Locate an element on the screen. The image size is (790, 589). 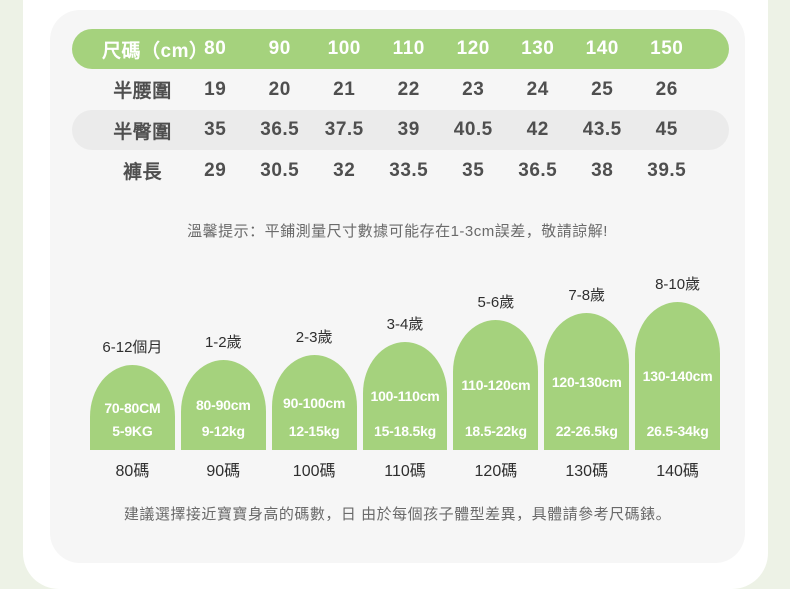
row-label: 半腰圍 is located at coordinates (142, 91).